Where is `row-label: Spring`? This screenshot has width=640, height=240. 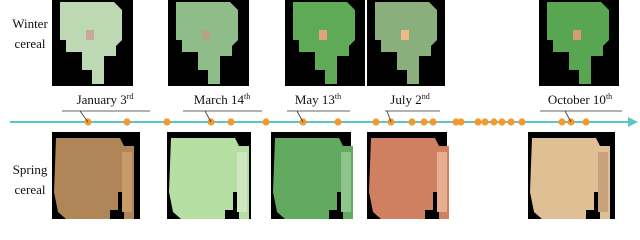
row-label: Spring is located at coordinates (30, 169).